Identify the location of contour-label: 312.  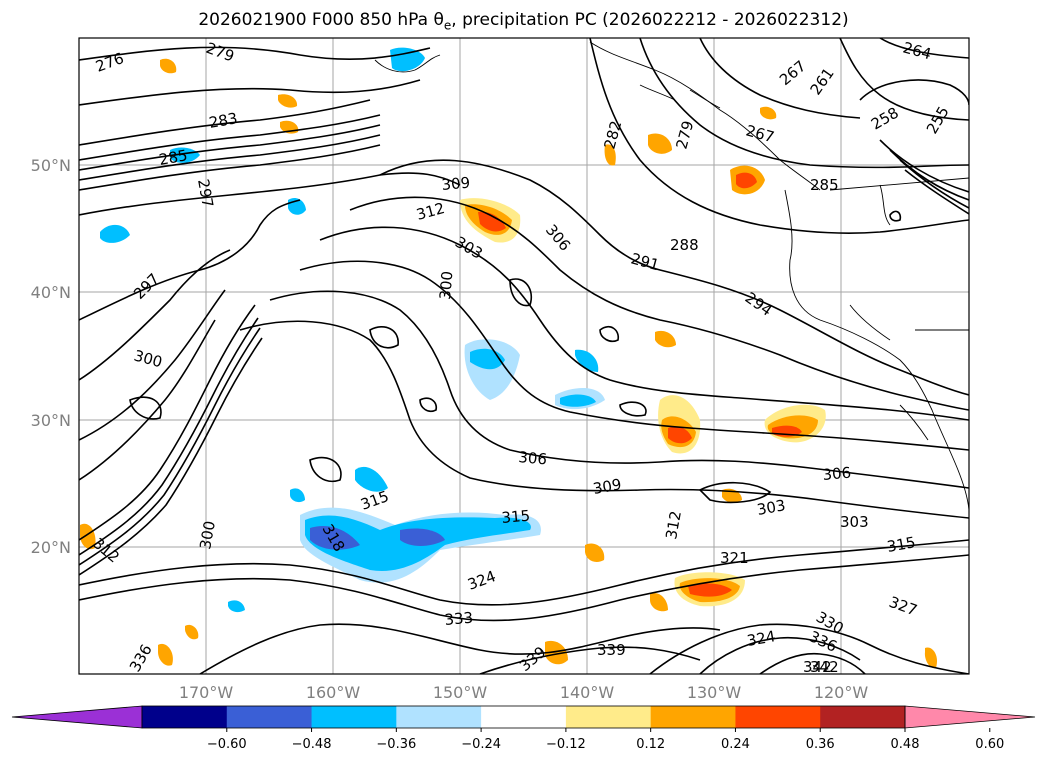
(673, 524).